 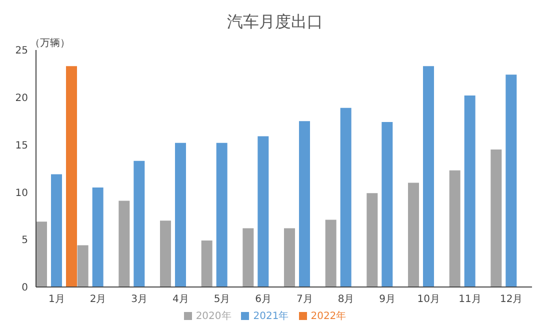 What do you see at coordinates (428, 300) in the screenshot?
I see `x-tick-label: 10月` at bounding box center [428, 300].